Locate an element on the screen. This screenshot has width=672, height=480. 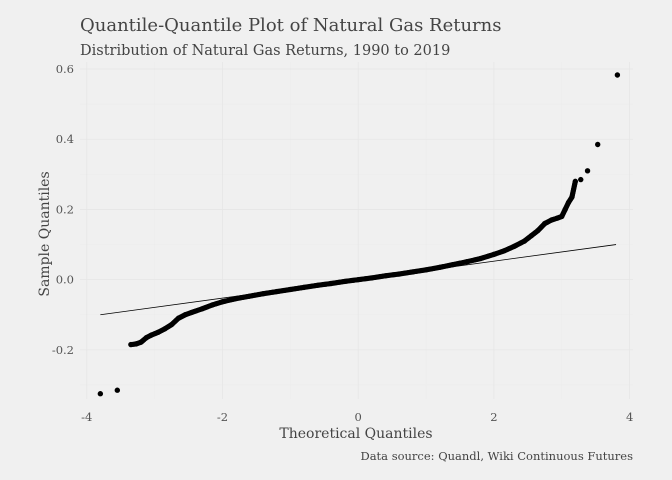
x-tick-label: -4 is located at coordinates (86, 417).